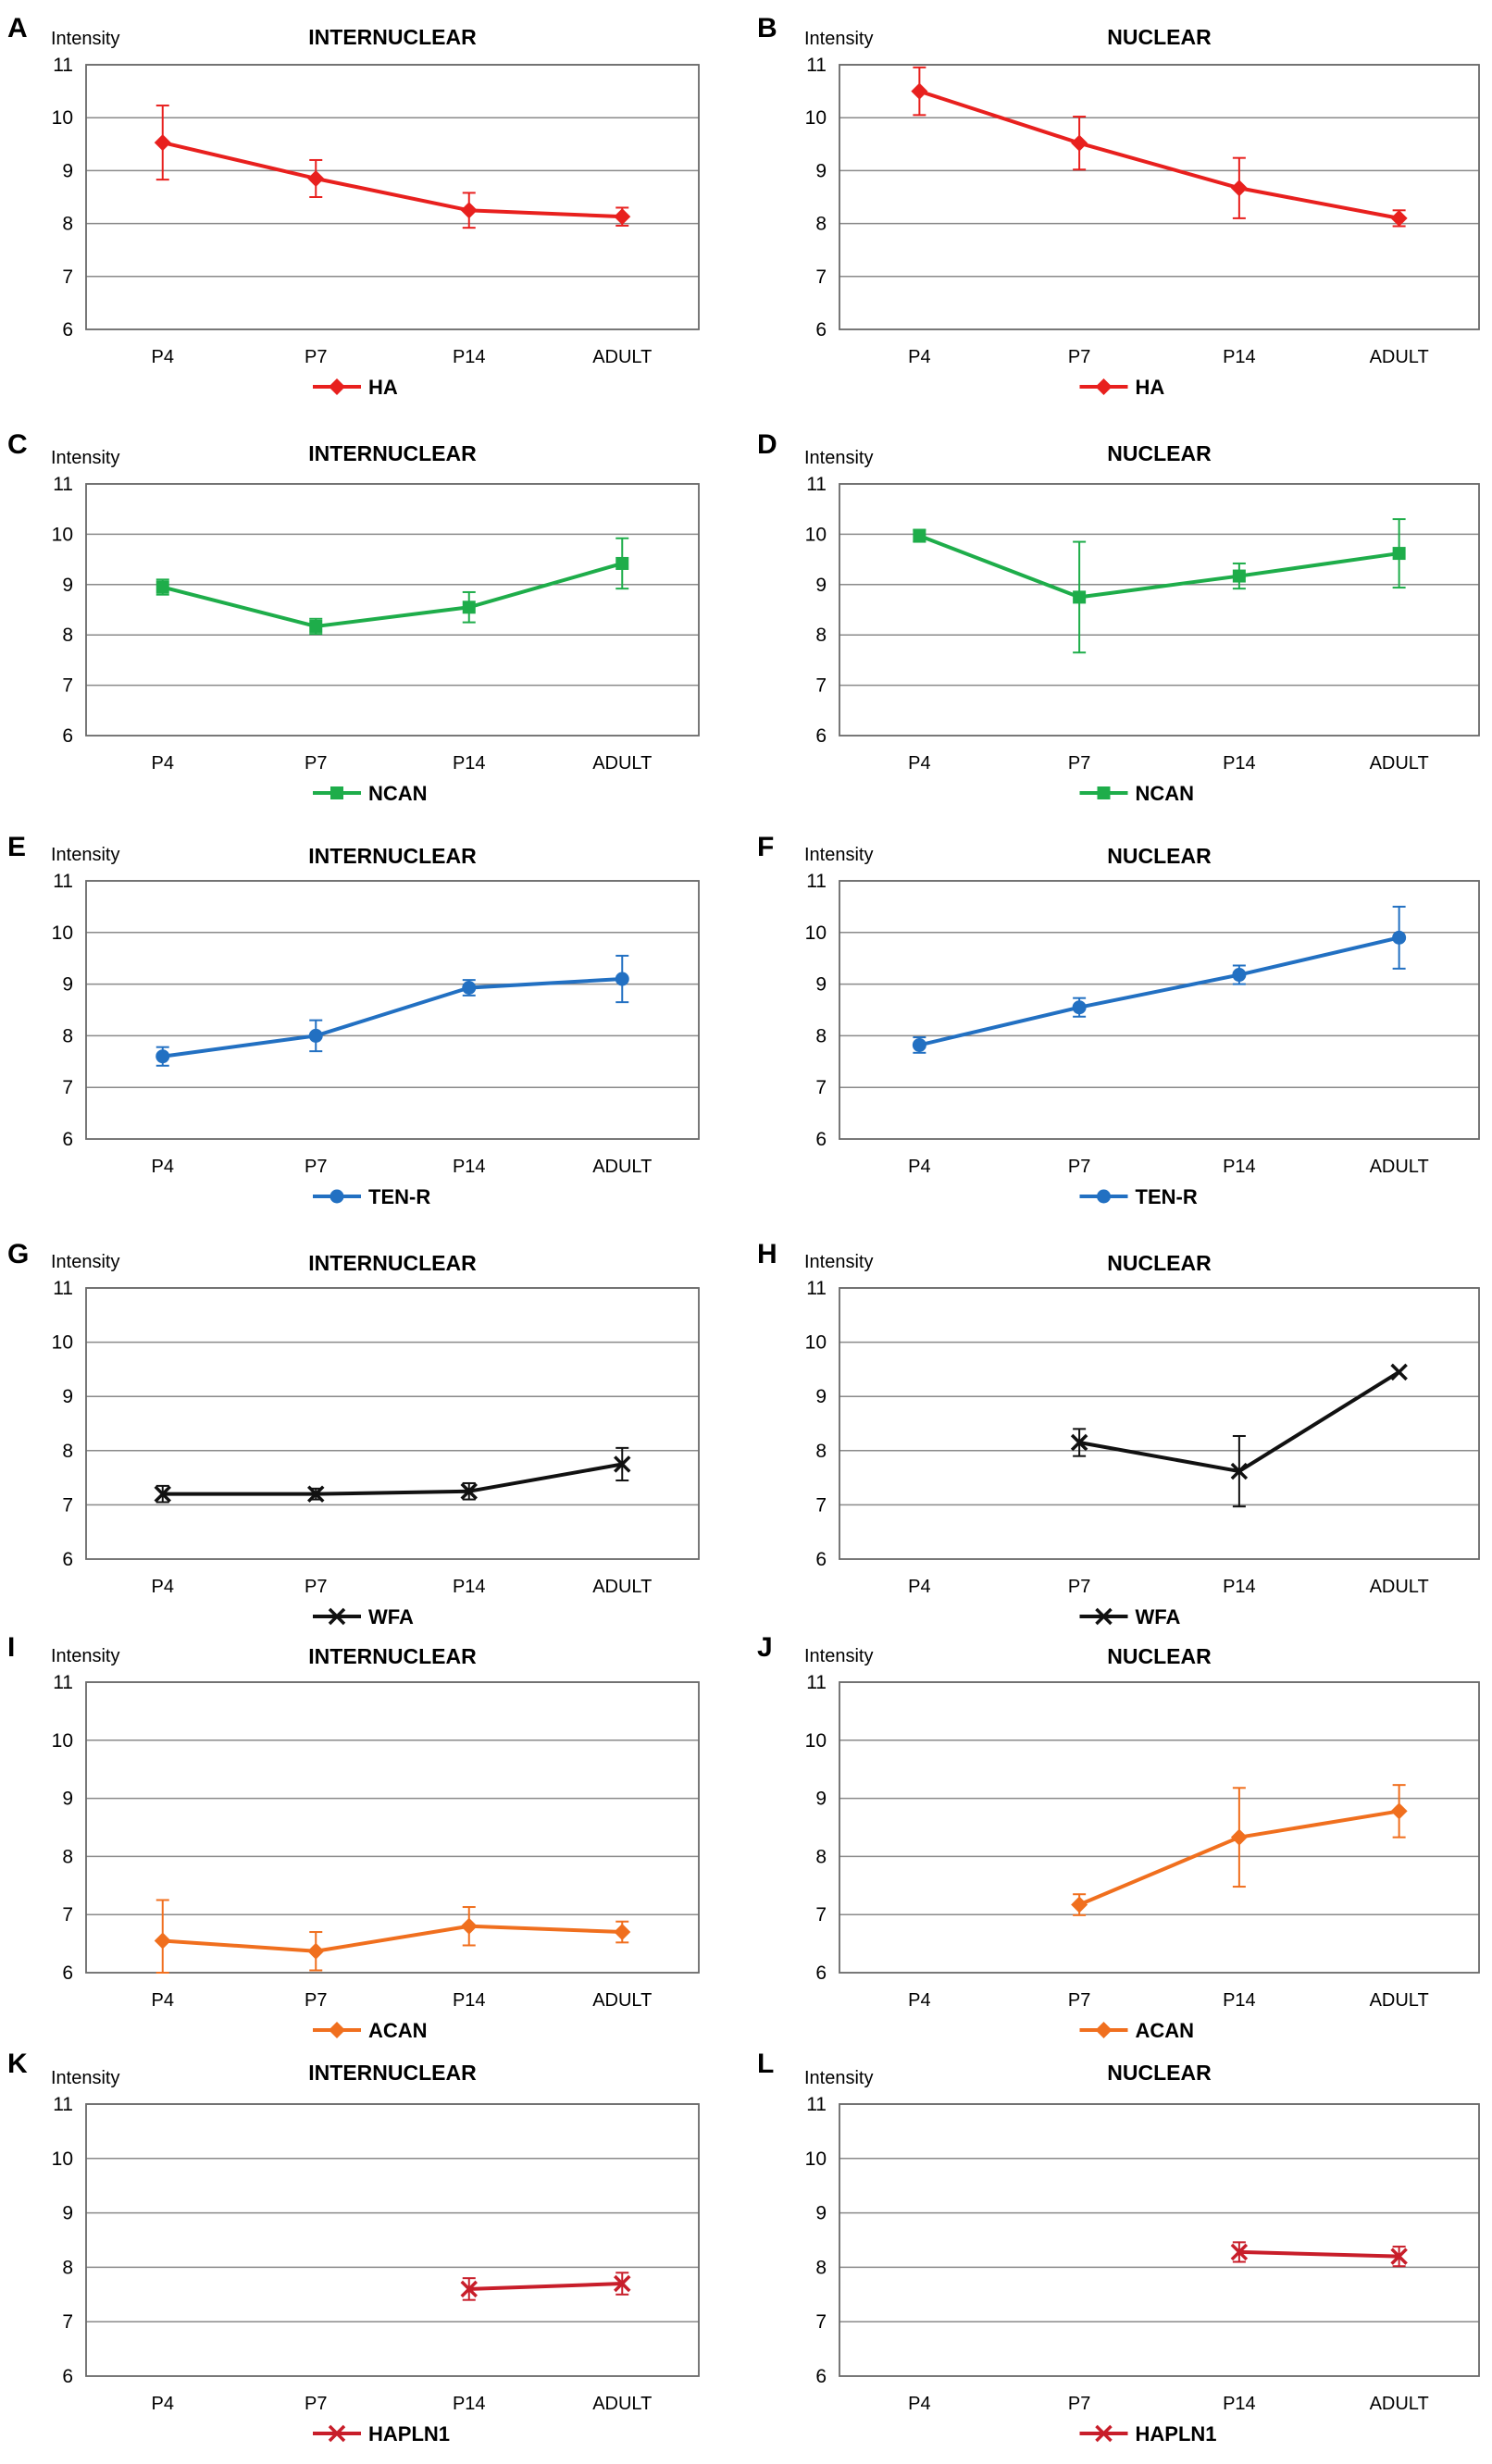 This screenshot has height=2464, width=1492. Describe the element at coordinates (409, 2434) in the screenshot. I see `legend-label: HAPLN1` at that location.